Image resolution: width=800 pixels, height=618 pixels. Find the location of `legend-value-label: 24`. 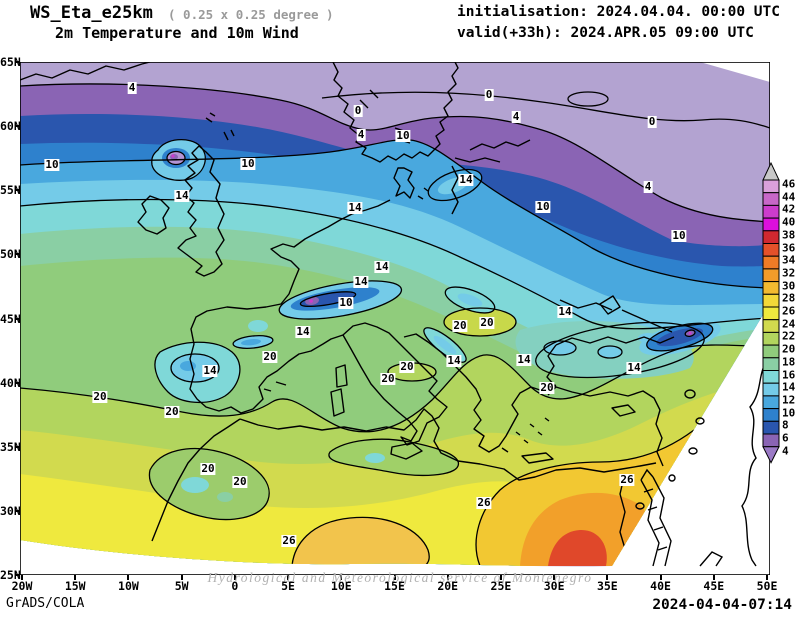

legend-value-label: 24 is located at coordinates (789, 324).